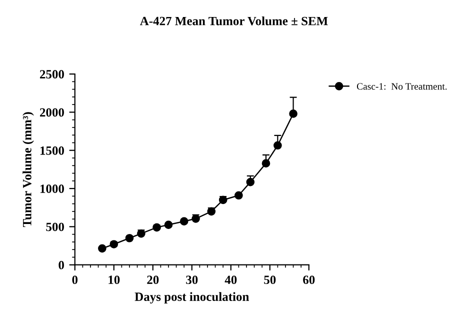 This screenshot has height=329, width=468. Describe the element at coordinates (270, 280) in the screenshot. I see `x-tick-label: 50` at that location.